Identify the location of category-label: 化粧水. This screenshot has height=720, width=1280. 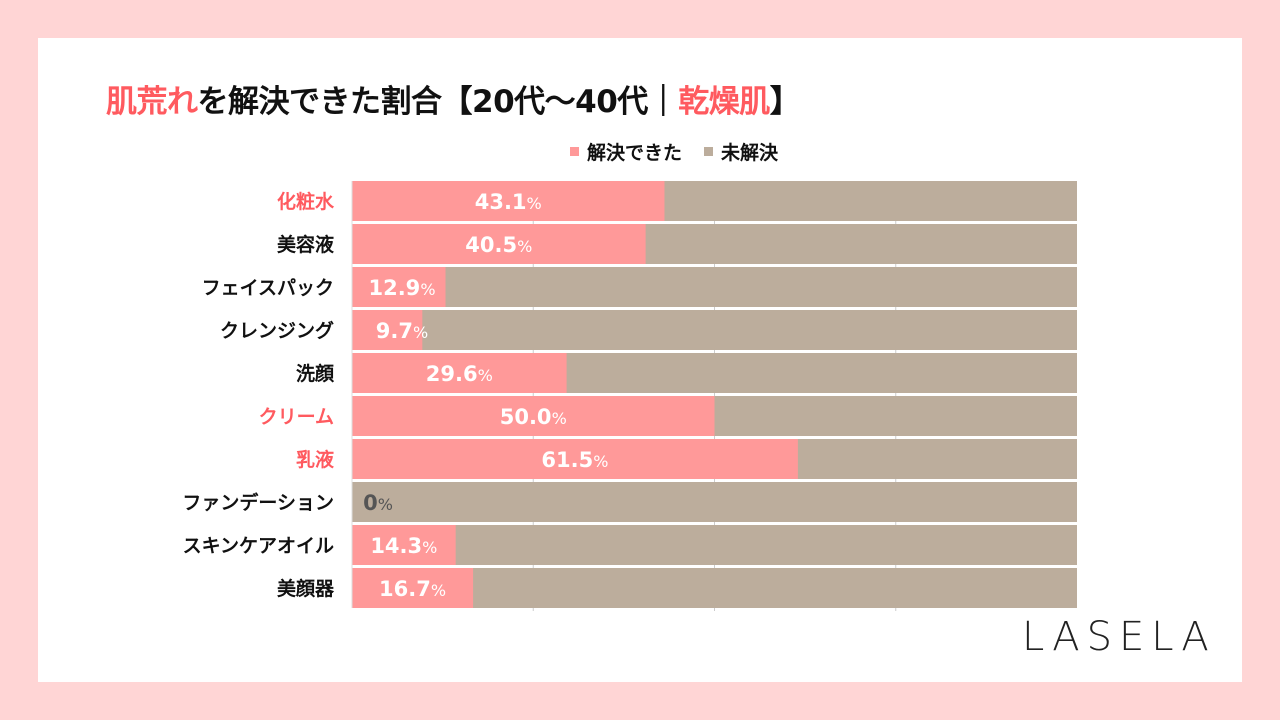
(306, 201).